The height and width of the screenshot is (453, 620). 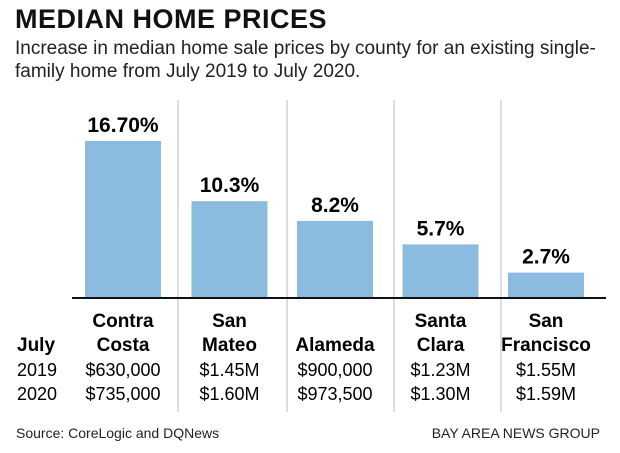 What do you see at coordinates (37, 394) in the screenshot?
I see `row-label: 2020` at bounding box center [37, 394].